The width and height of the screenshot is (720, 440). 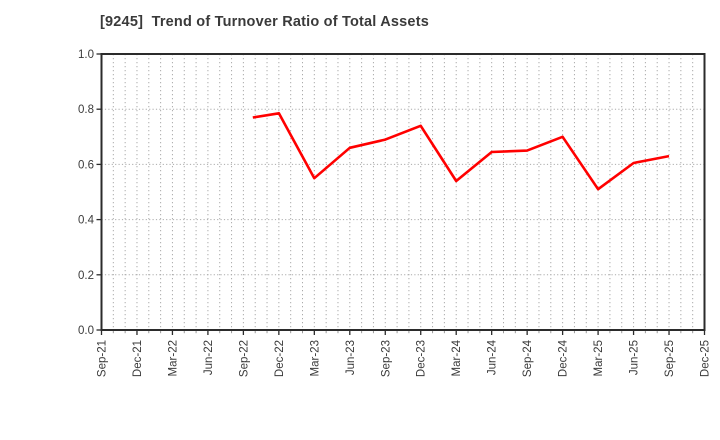 I want to click on x-tick-label: Sep-25, so click(x=670, y=358).